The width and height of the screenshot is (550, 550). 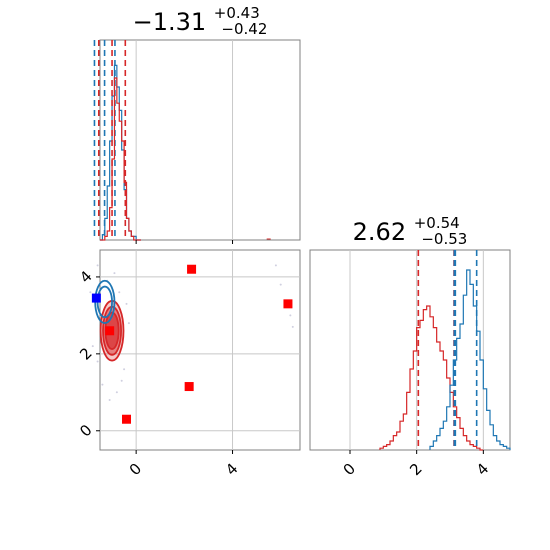 I want to click on y-tick-label: 0, so click(x=85, y=430).